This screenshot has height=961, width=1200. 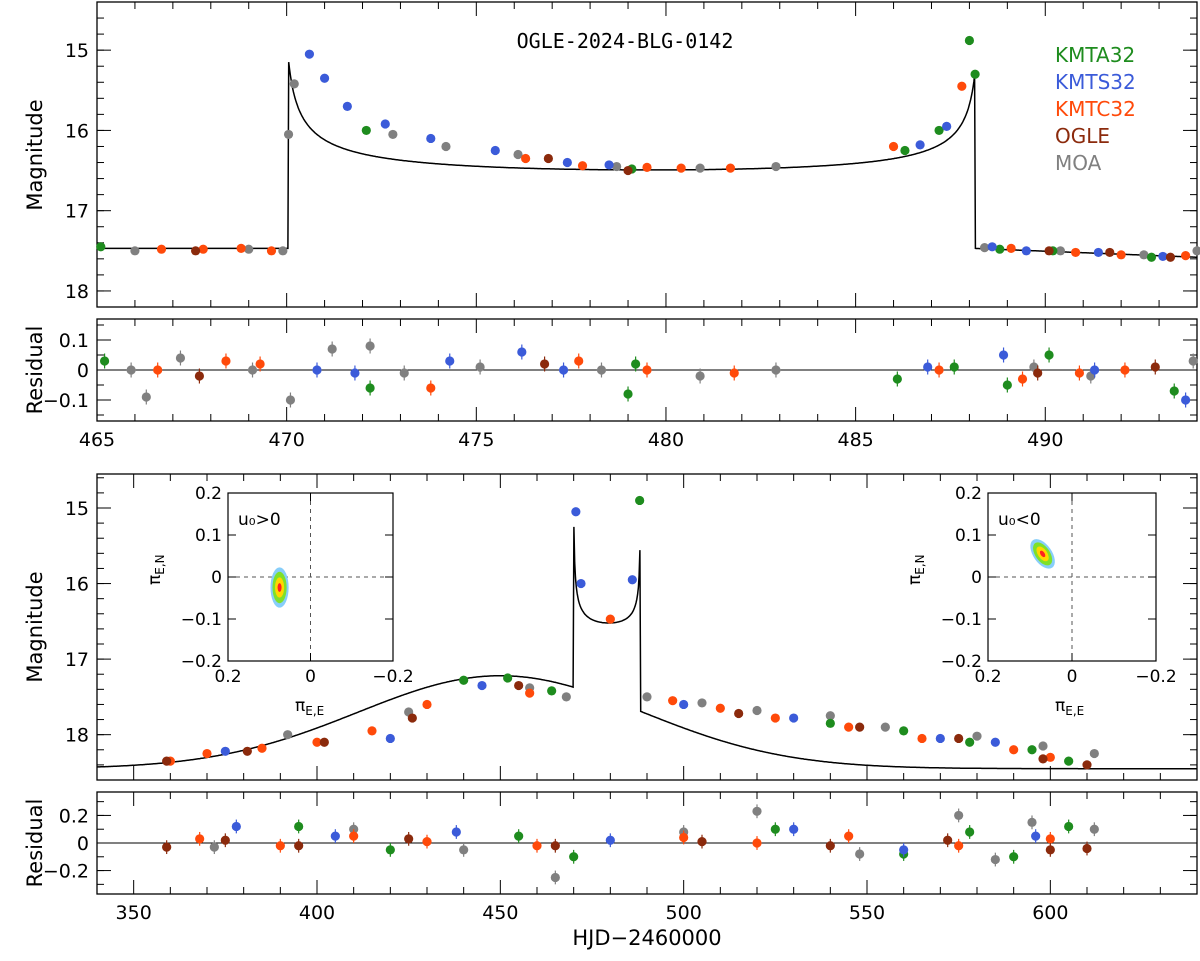 I want to click on y-tick-label: 15, so click(x=77, y=51).